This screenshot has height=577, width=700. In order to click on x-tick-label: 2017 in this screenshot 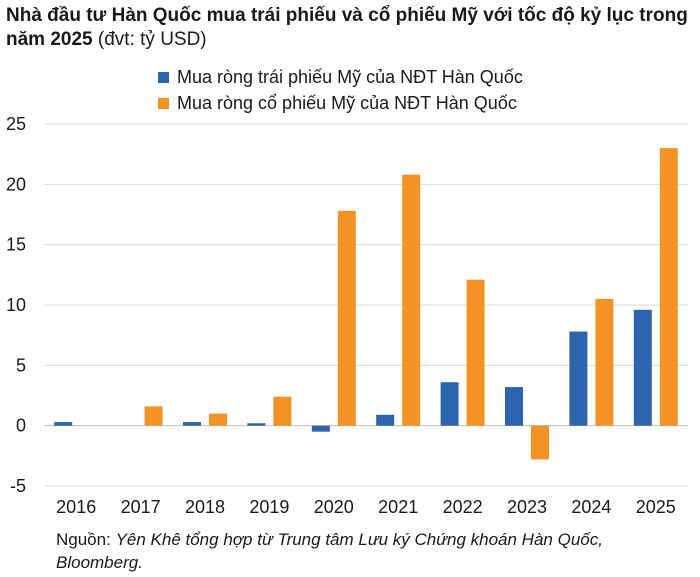, I will do `click(141, 507)`.